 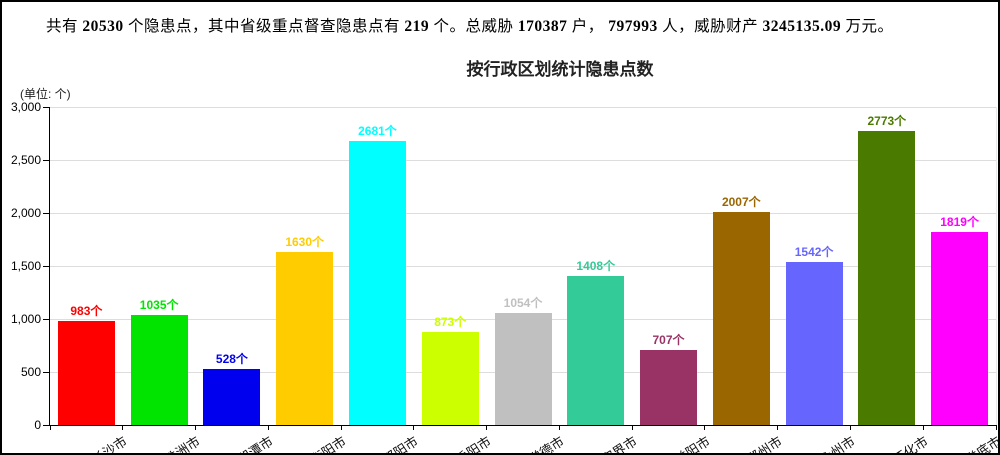 I want to click on x-axis-label: 娄底市, so click(x=981, y=444).